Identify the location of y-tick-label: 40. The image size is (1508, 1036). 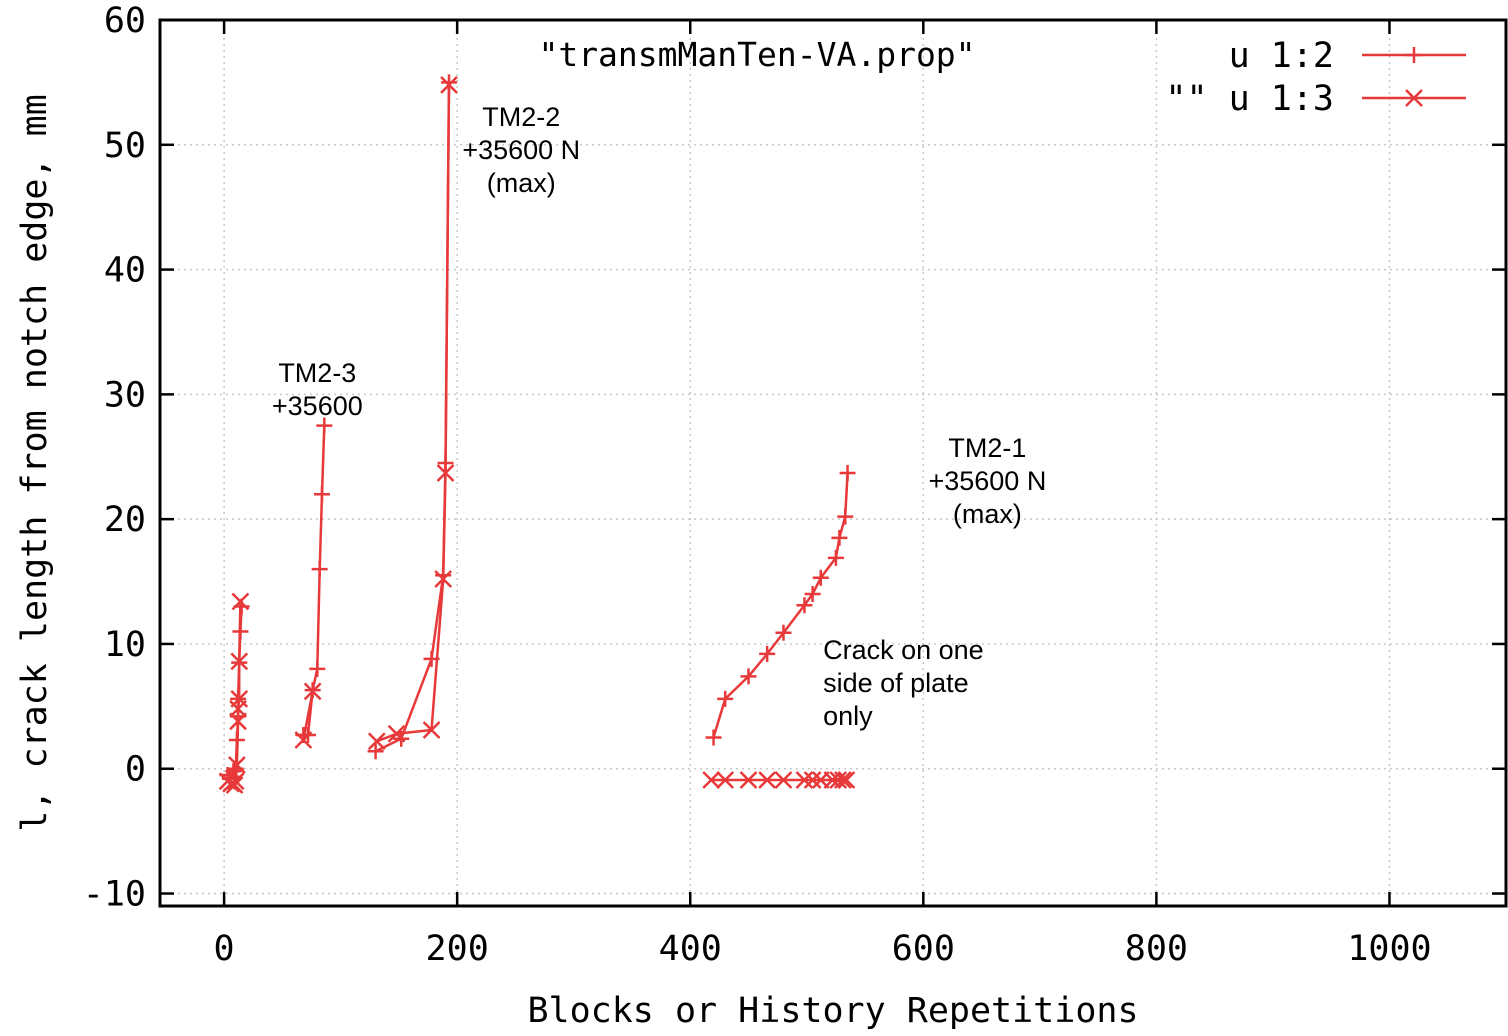
(125, 271).